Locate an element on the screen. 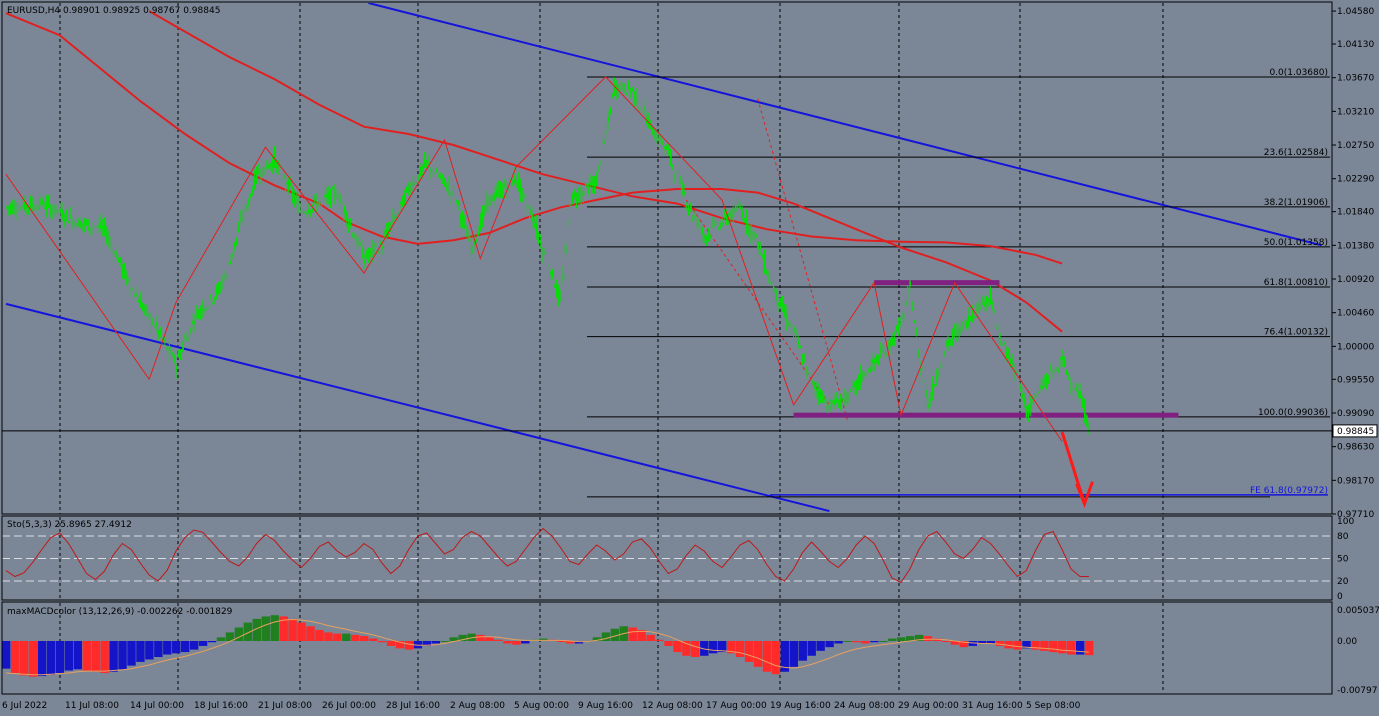 The width and height of the screenshot is (1379, 716). support-resistance-zone is located at coordinates (937, 283).